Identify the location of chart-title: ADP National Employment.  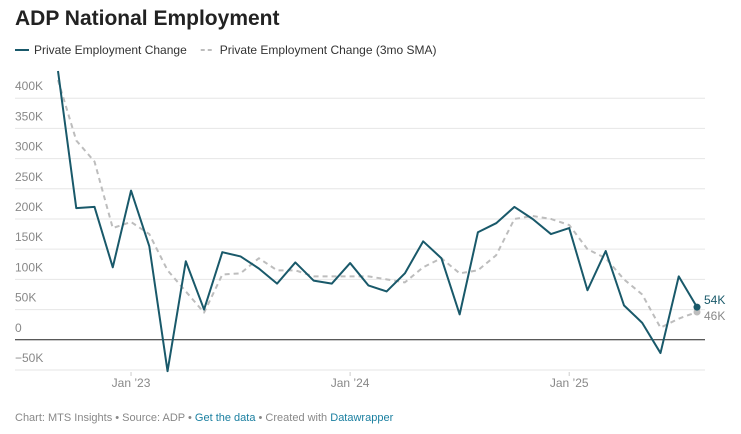
(147, 18).